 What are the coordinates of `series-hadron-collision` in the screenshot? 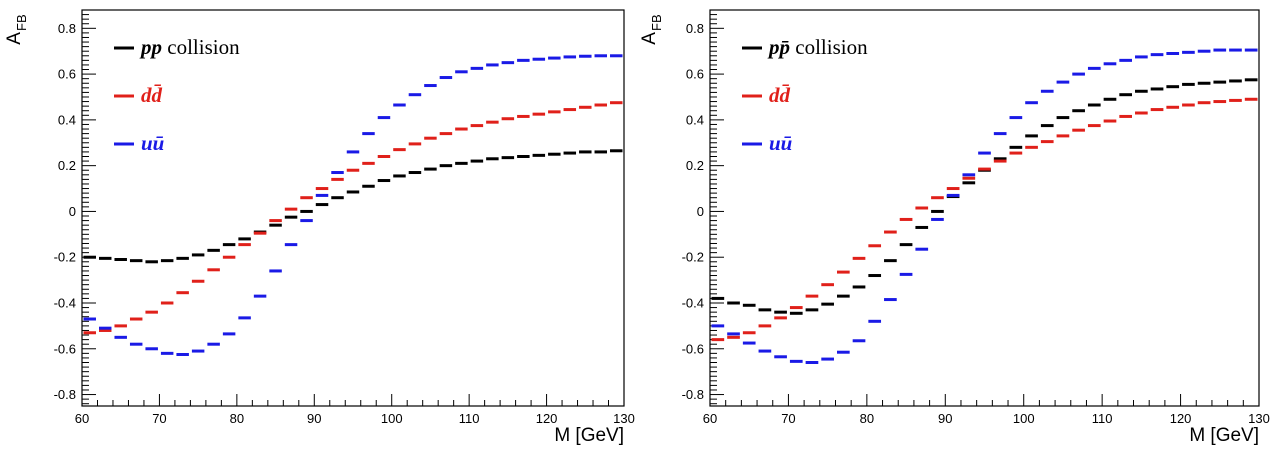 It's located at (353, 206).